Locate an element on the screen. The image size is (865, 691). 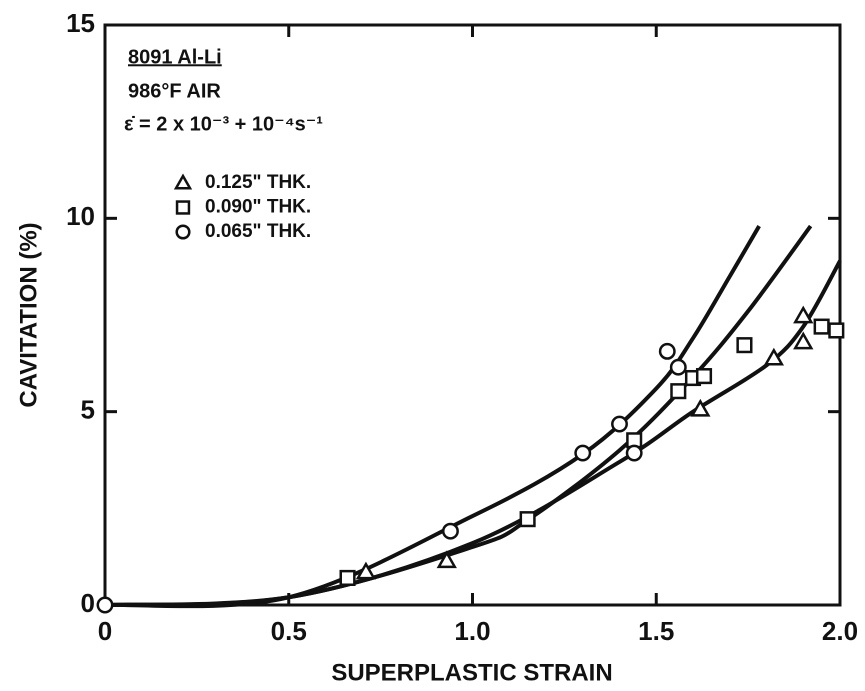
annotation: 8091 Al-Li is located at coordinates (175, 57).